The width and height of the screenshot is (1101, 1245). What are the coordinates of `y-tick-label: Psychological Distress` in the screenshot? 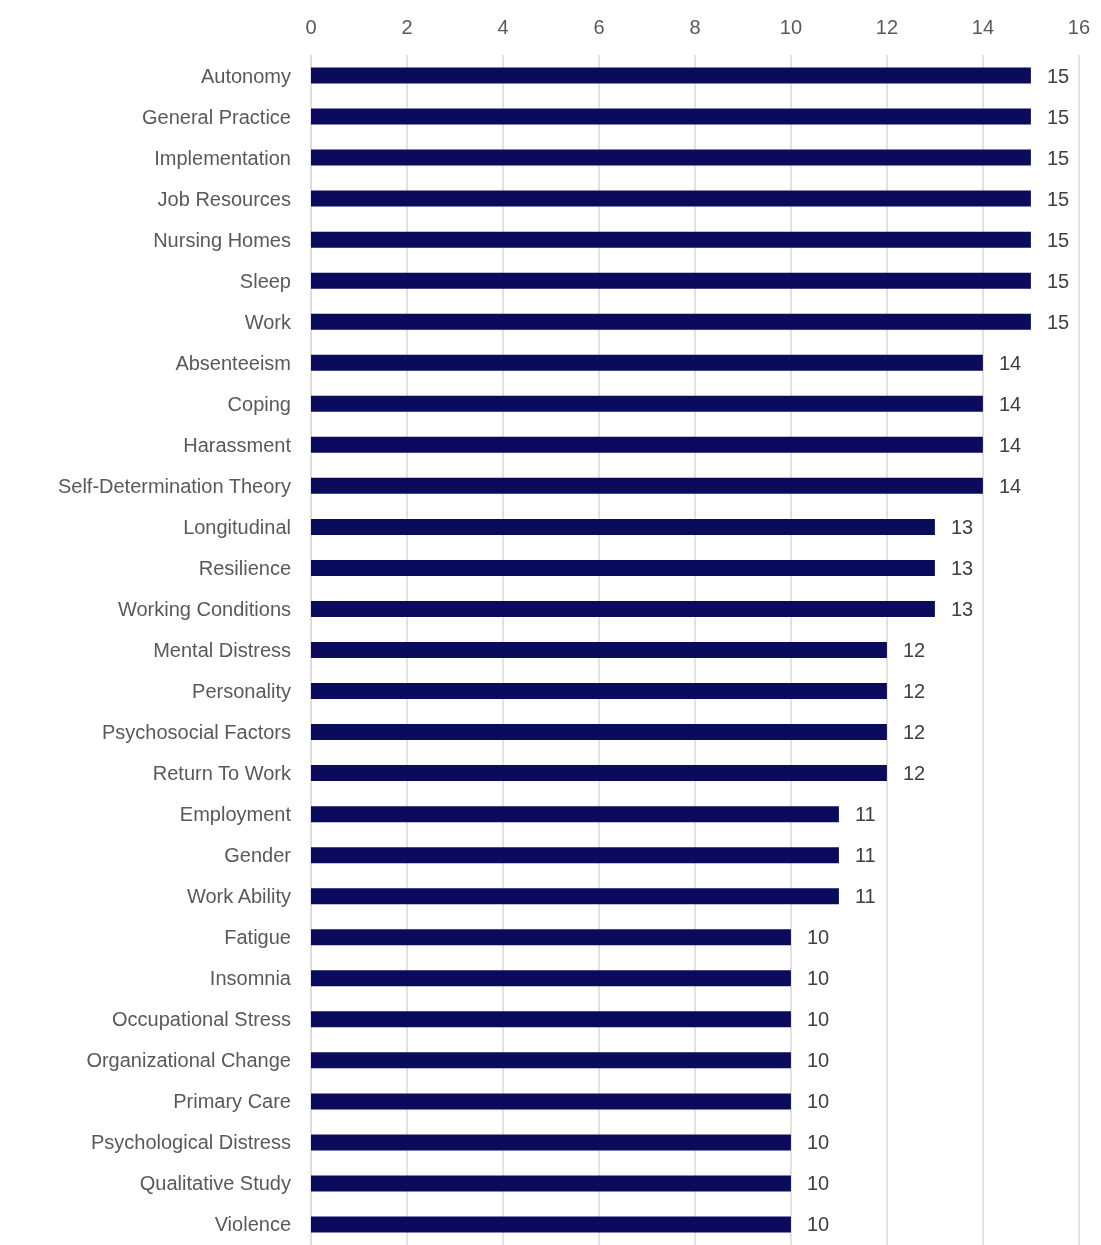 It's located at (190, 1142).